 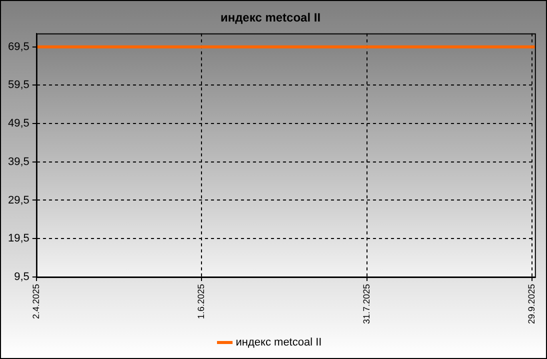 I want to click on y-tick-label: 19,5, so click(x=19, y=238).